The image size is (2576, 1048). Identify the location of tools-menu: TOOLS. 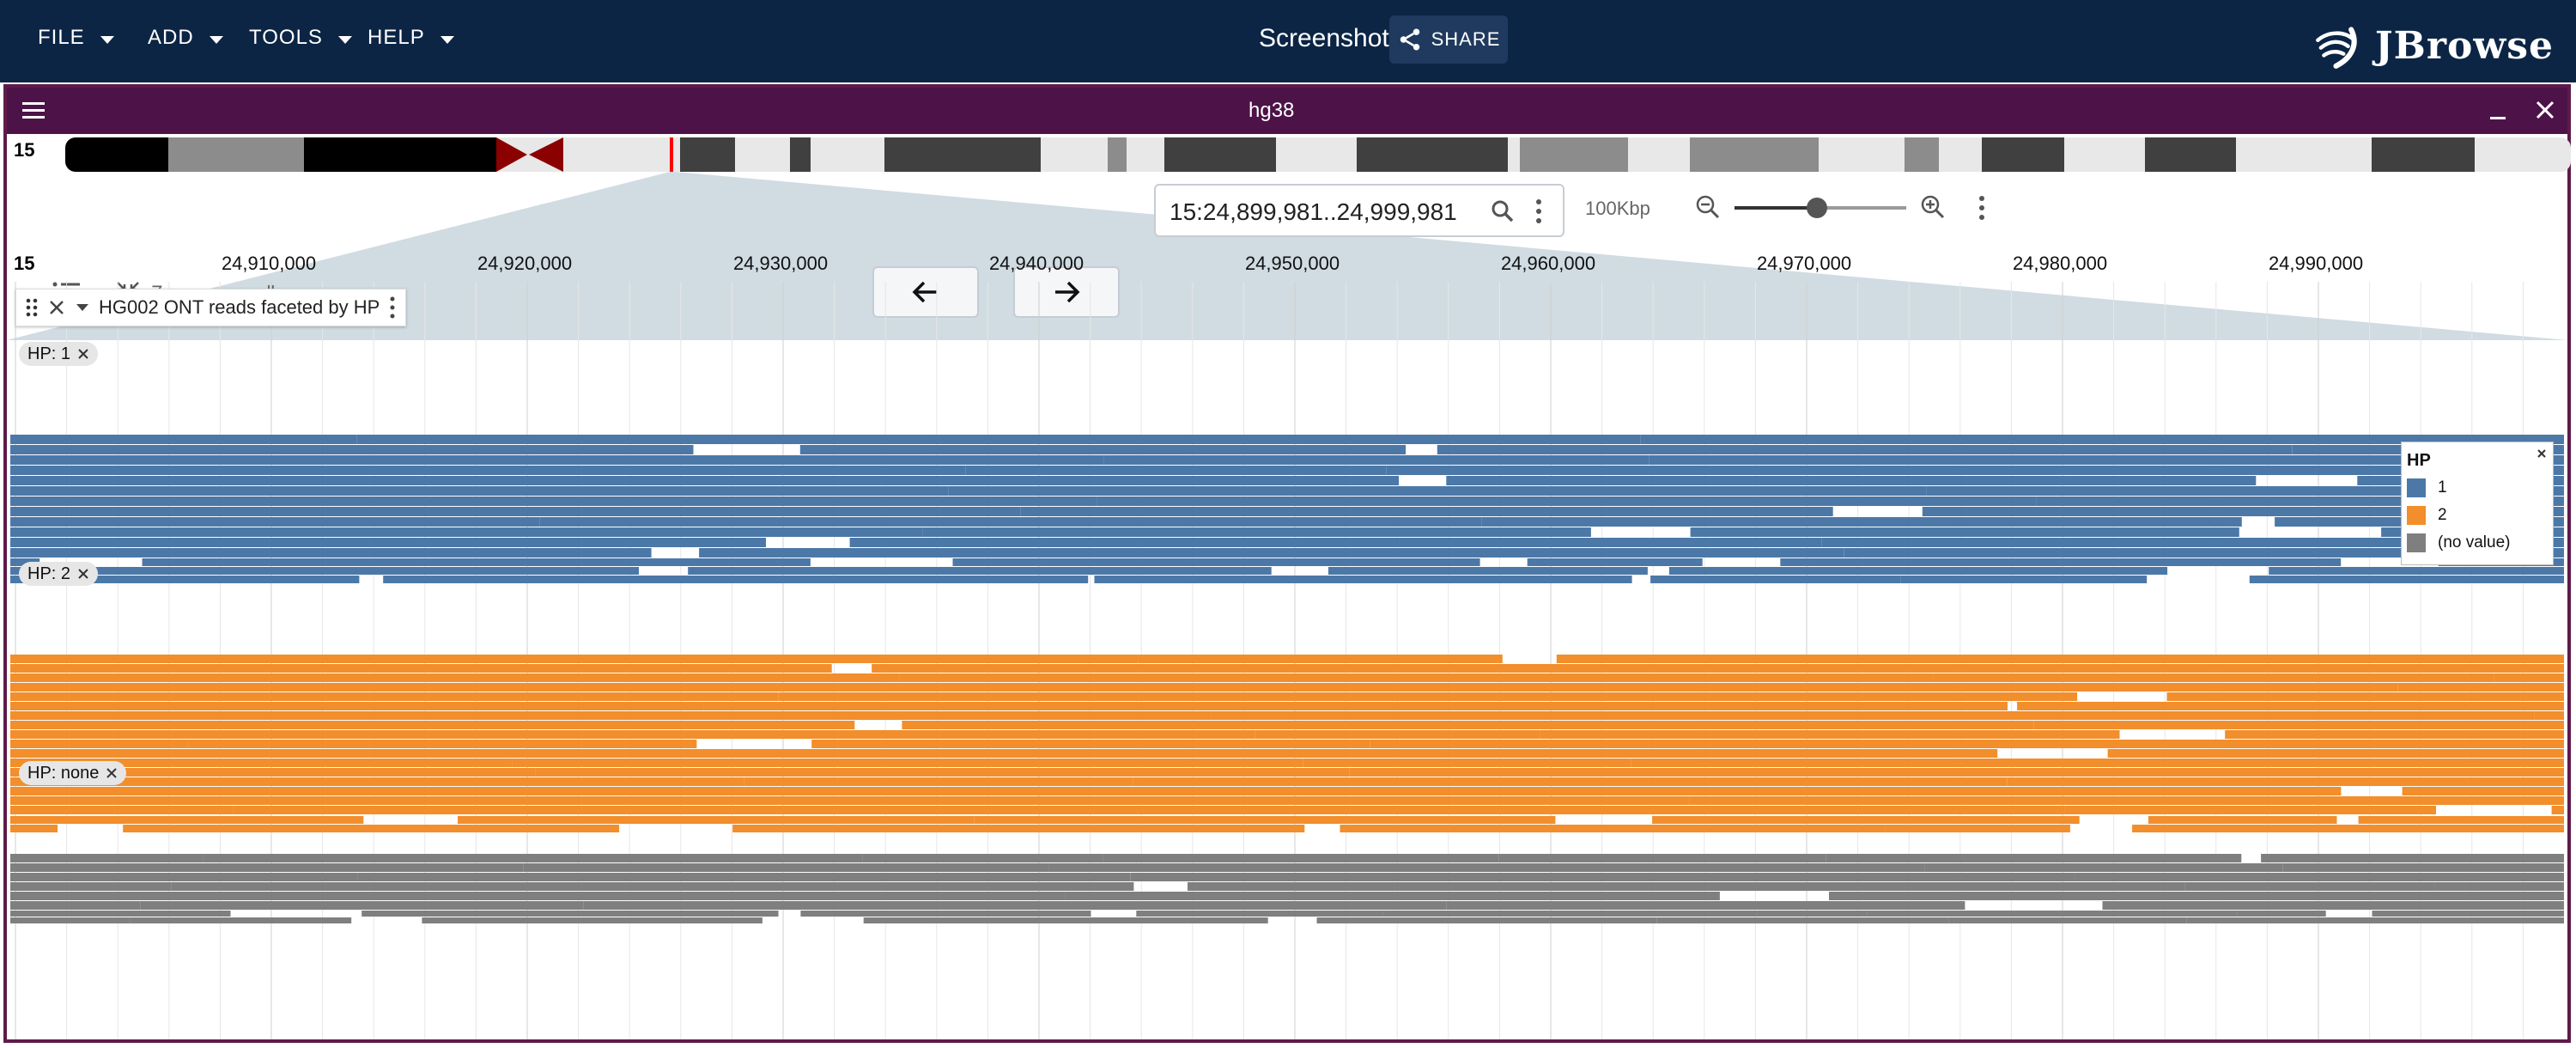
(301, 38).